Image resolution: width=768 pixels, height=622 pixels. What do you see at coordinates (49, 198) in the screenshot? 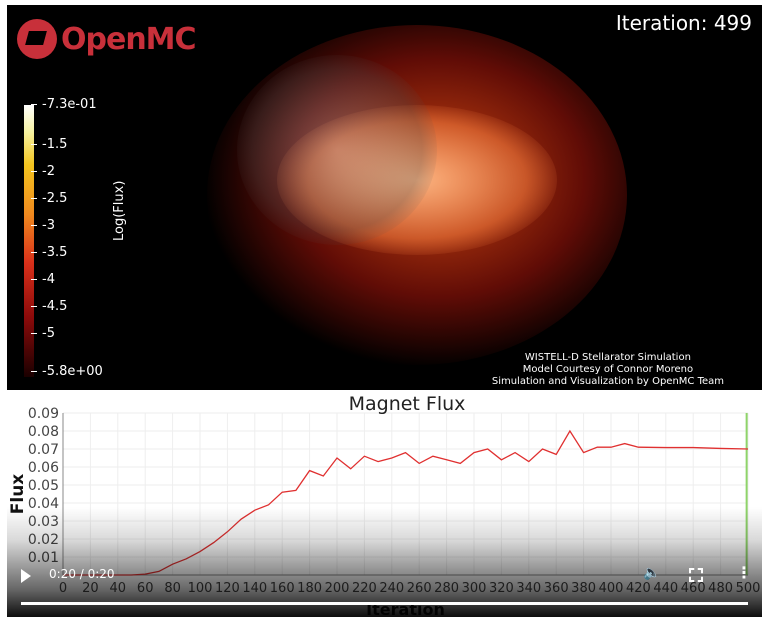
I see `colorbar-tick: -2.5` at bounding box center [49, 198].